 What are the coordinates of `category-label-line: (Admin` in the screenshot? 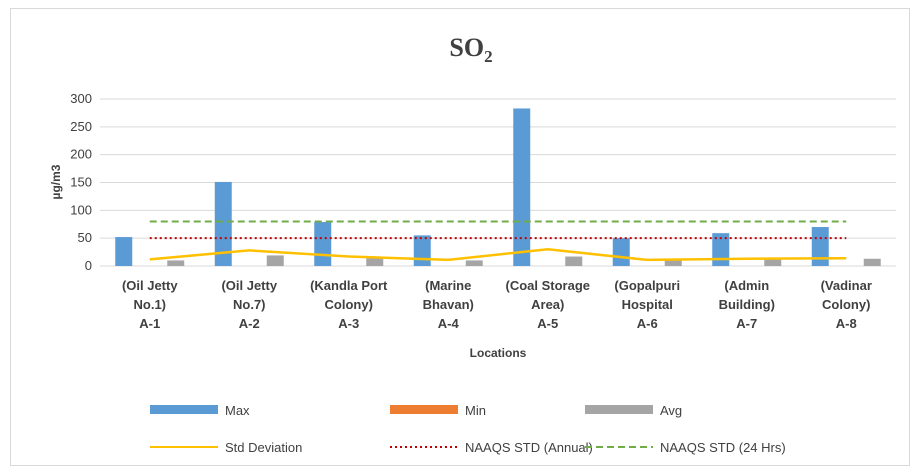 It's located at (746, 285).